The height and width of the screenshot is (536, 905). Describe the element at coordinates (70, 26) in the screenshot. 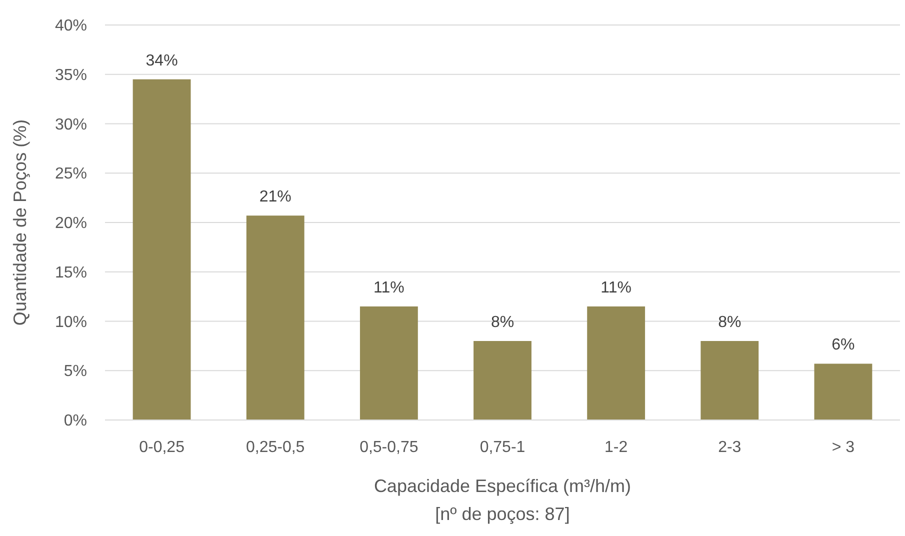

I see `y-tick-label: 40%` at that location.